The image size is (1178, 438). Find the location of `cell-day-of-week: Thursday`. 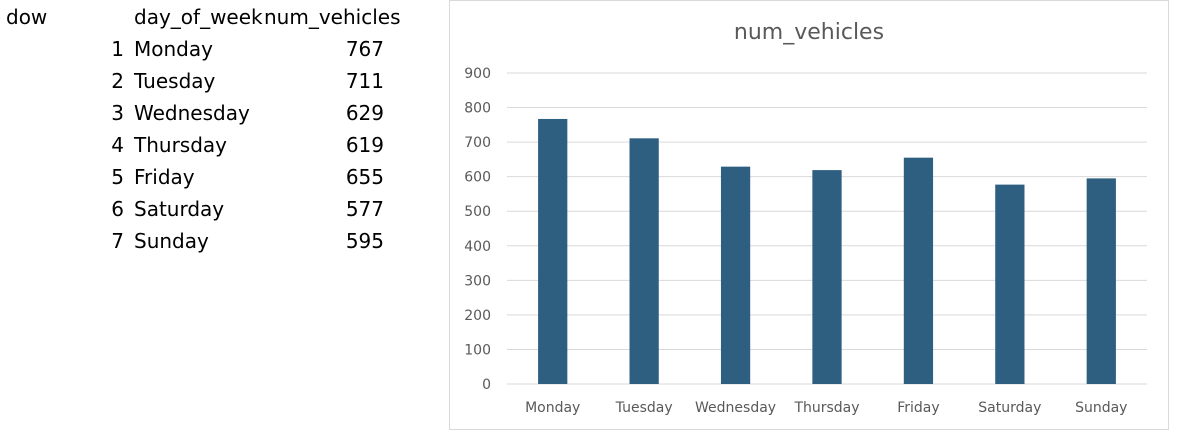

cell-day-of-week: Thursday is located at coordinates (180, 145).